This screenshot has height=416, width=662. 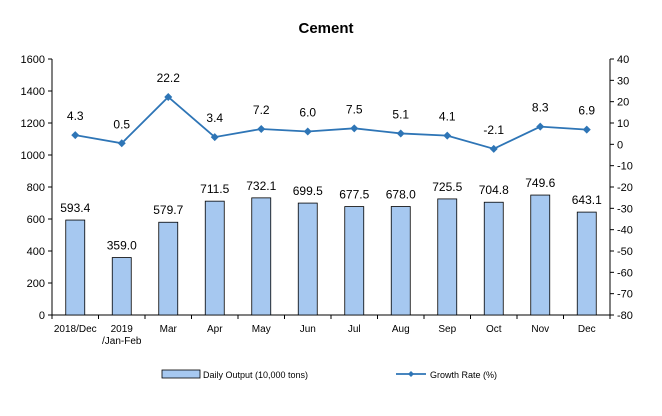 What do you see at coordinates (625, 295) in the screenshot?
I see `y-right-tick-label: -70` at bounding box center [625, 295].